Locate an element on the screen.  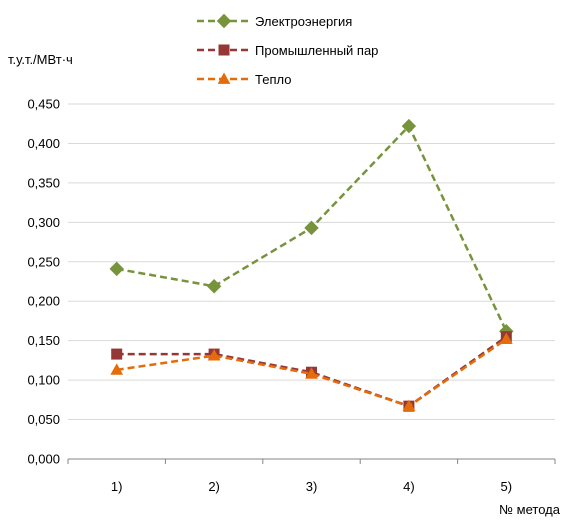
legend-label: Промышленный пар is located at coordinates (316, 50).